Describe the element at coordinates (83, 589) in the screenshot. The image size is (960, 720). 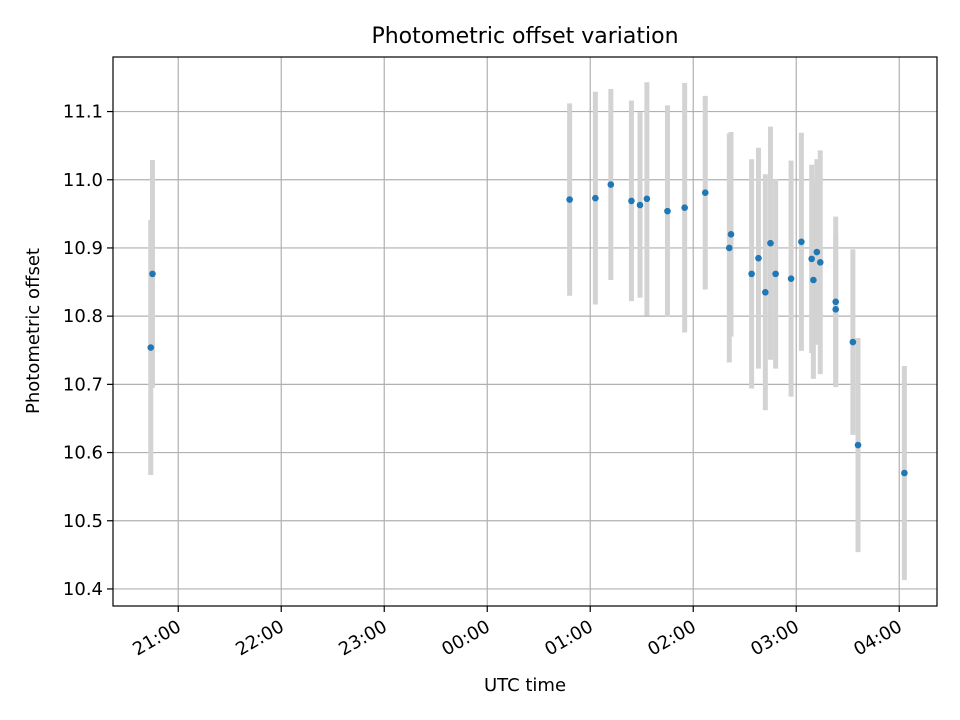
I see `y-tick-label: 10.4` at that location.